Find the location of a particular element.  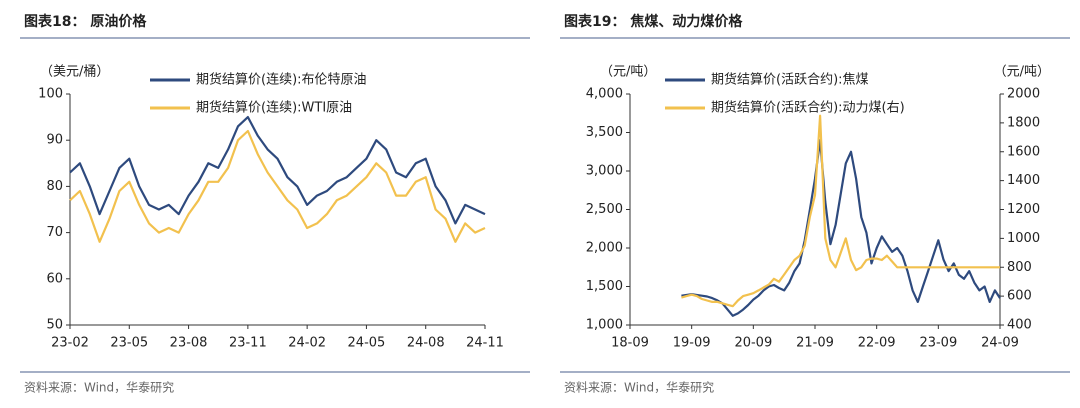

y-tick-label: 3,000 is located at coordinates (604, 171).